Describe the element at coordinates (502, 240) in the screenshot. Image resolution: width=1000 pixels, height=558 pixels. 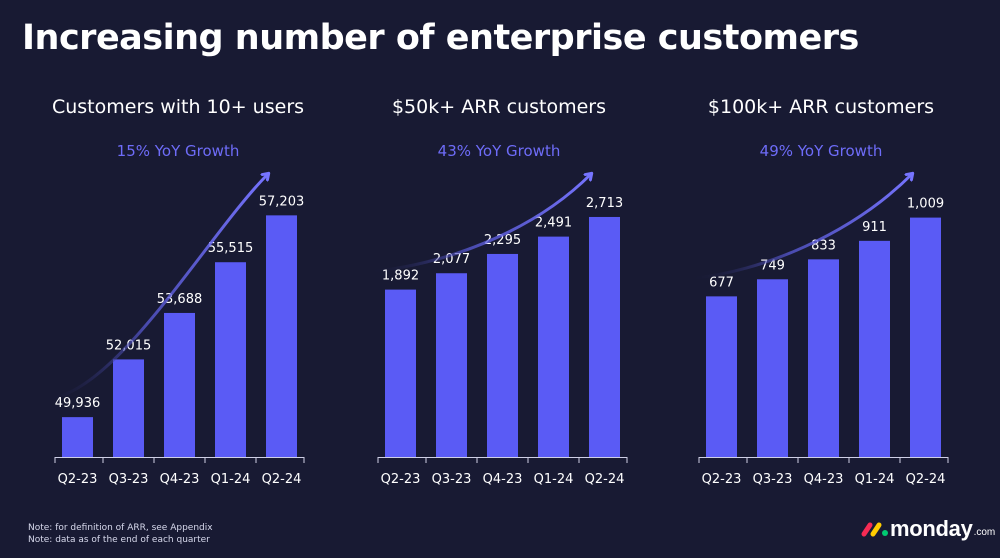
I see `bar-value-label: 2,295` at that location.